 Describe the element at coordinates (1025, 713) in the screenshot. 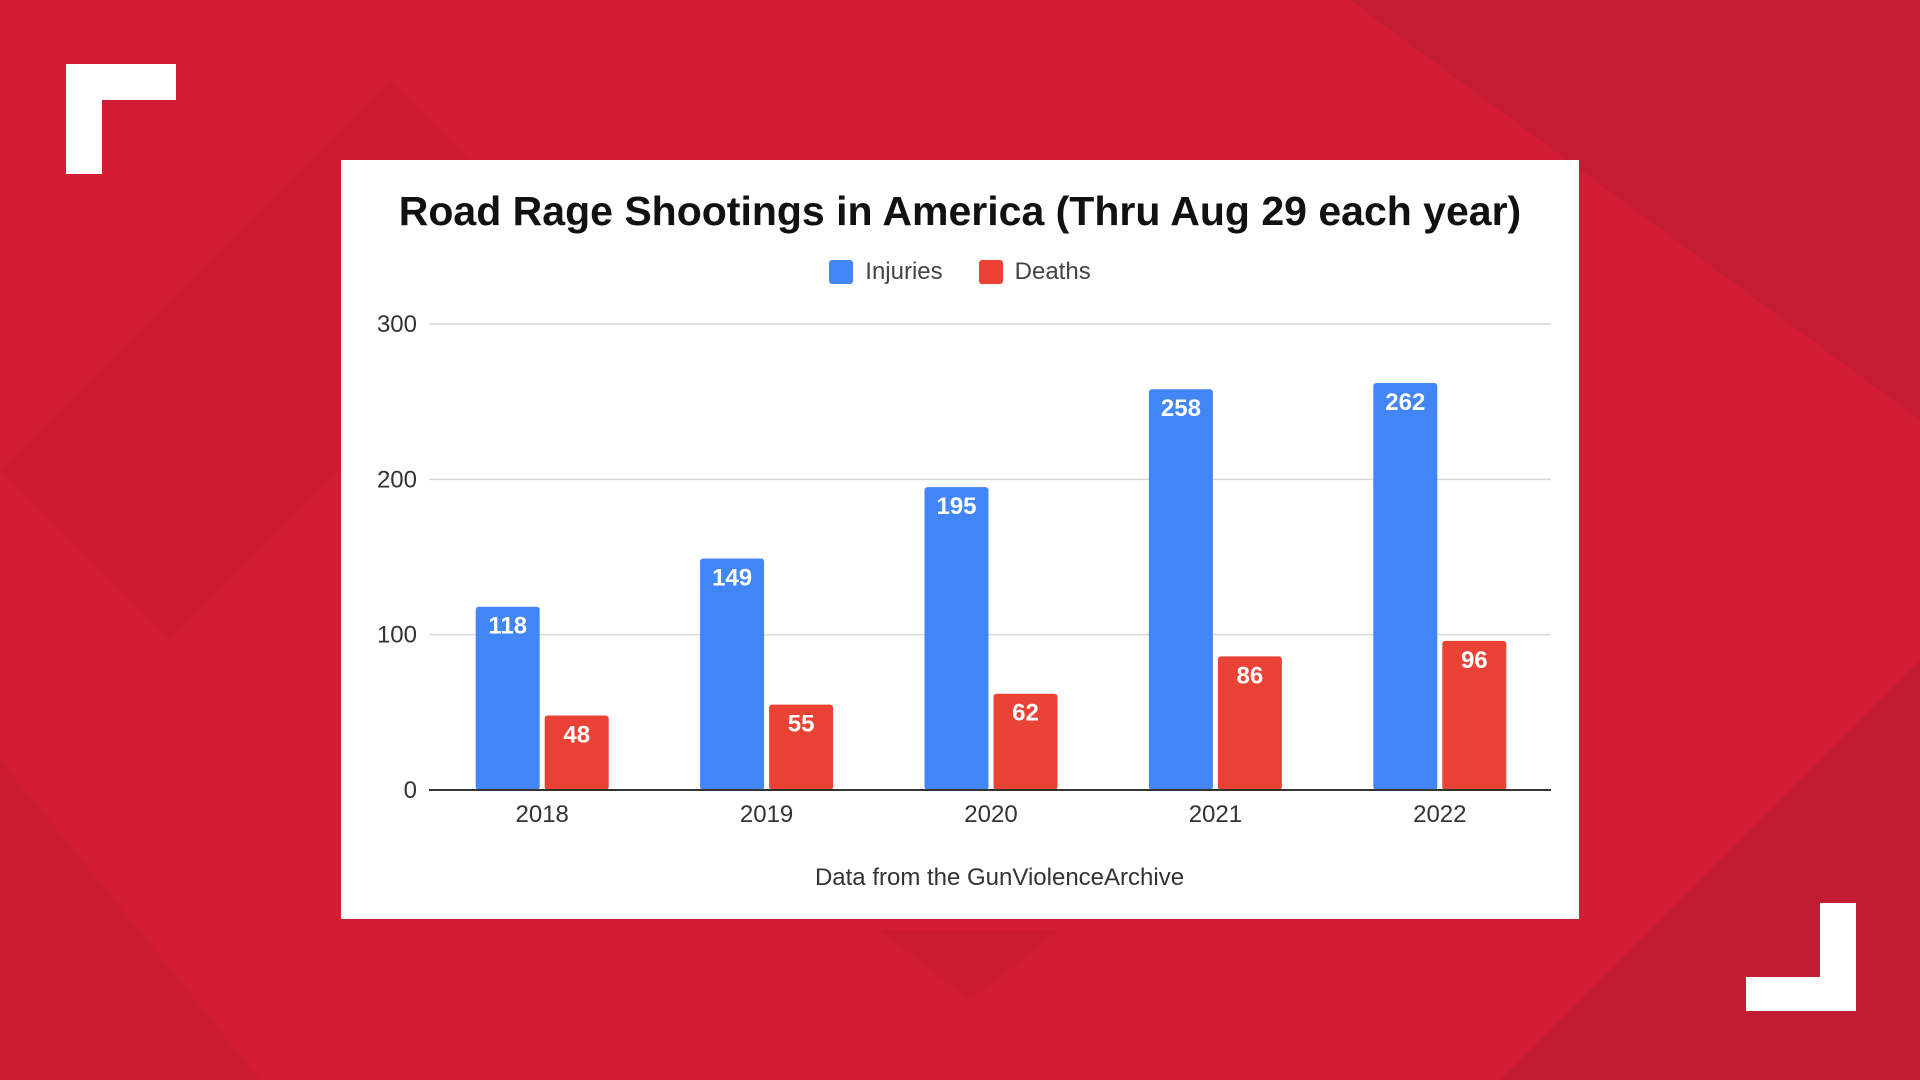

I see `data-label-deaths: 62` at that location.